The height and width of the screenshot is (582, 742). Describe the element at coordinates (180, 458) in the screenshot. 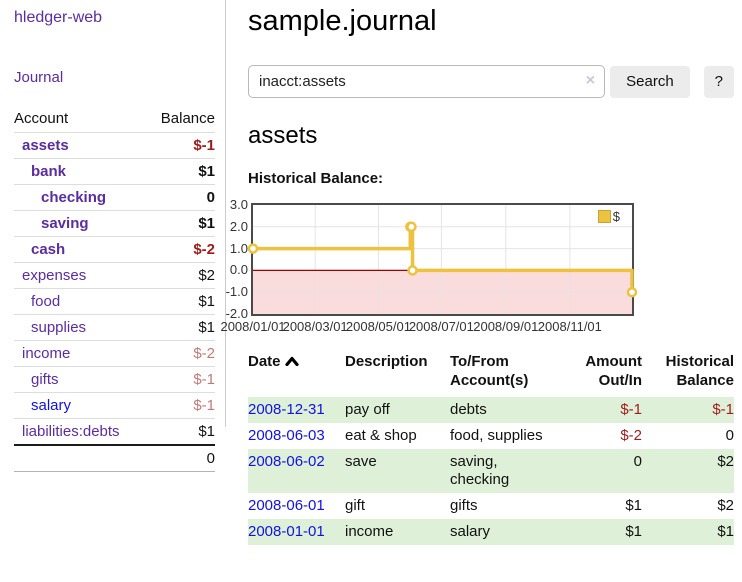

I see `accounts-total-value: 0` at that location.